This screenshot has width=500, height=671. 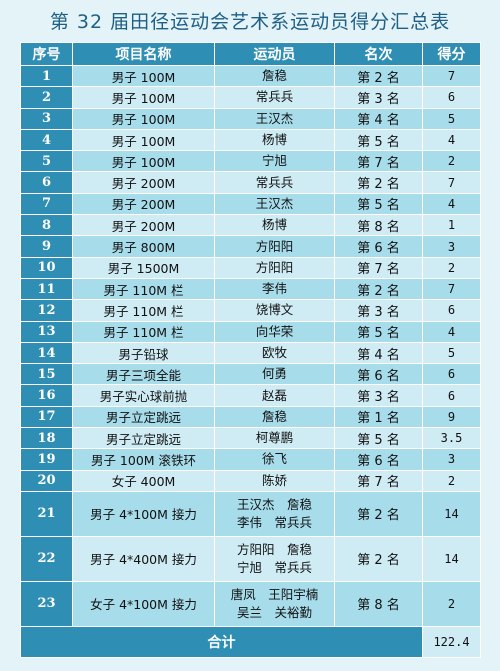 What do you see at coordinates (378, 558) in the screenshot?
I see `rank: 第 2 名` at bounding box center [378, 558].